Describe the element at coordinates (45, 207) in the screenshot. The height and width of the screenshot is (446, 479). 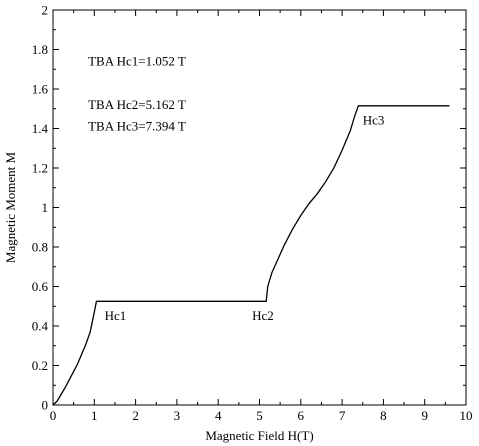
I see `y-tick-label: 1` at that location.